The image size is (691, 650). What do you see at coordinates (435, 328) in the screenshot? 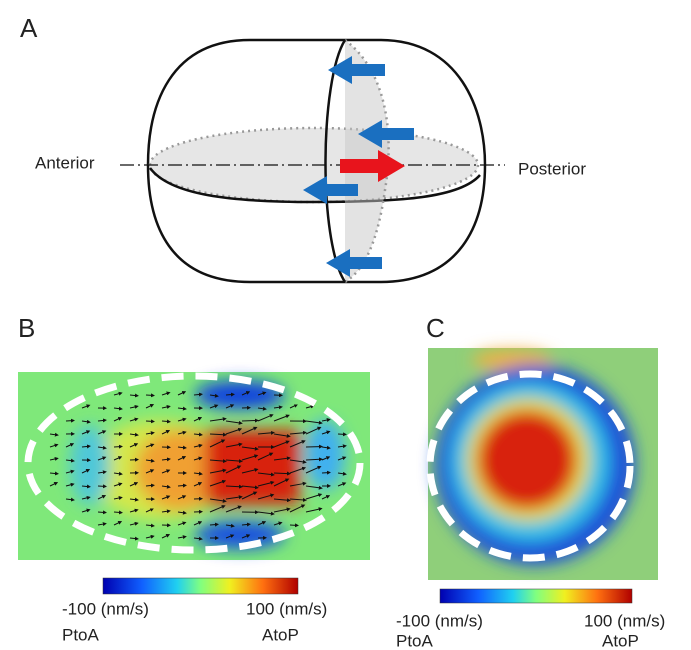
I see `panel-label: C` at bounding box center [435, 328].